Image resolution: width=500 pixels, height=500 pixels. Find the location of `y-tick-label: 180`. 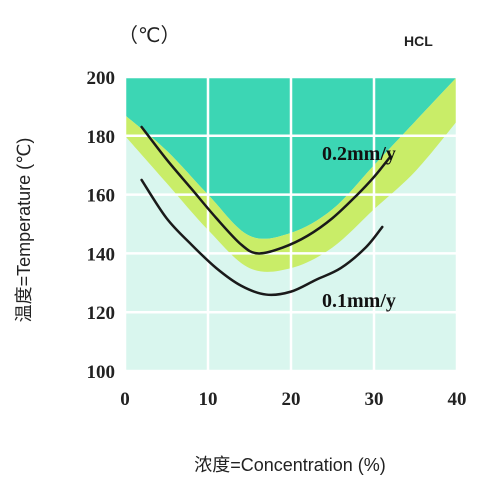

y-tick-label: 180 is located at coordinates (101, 137).